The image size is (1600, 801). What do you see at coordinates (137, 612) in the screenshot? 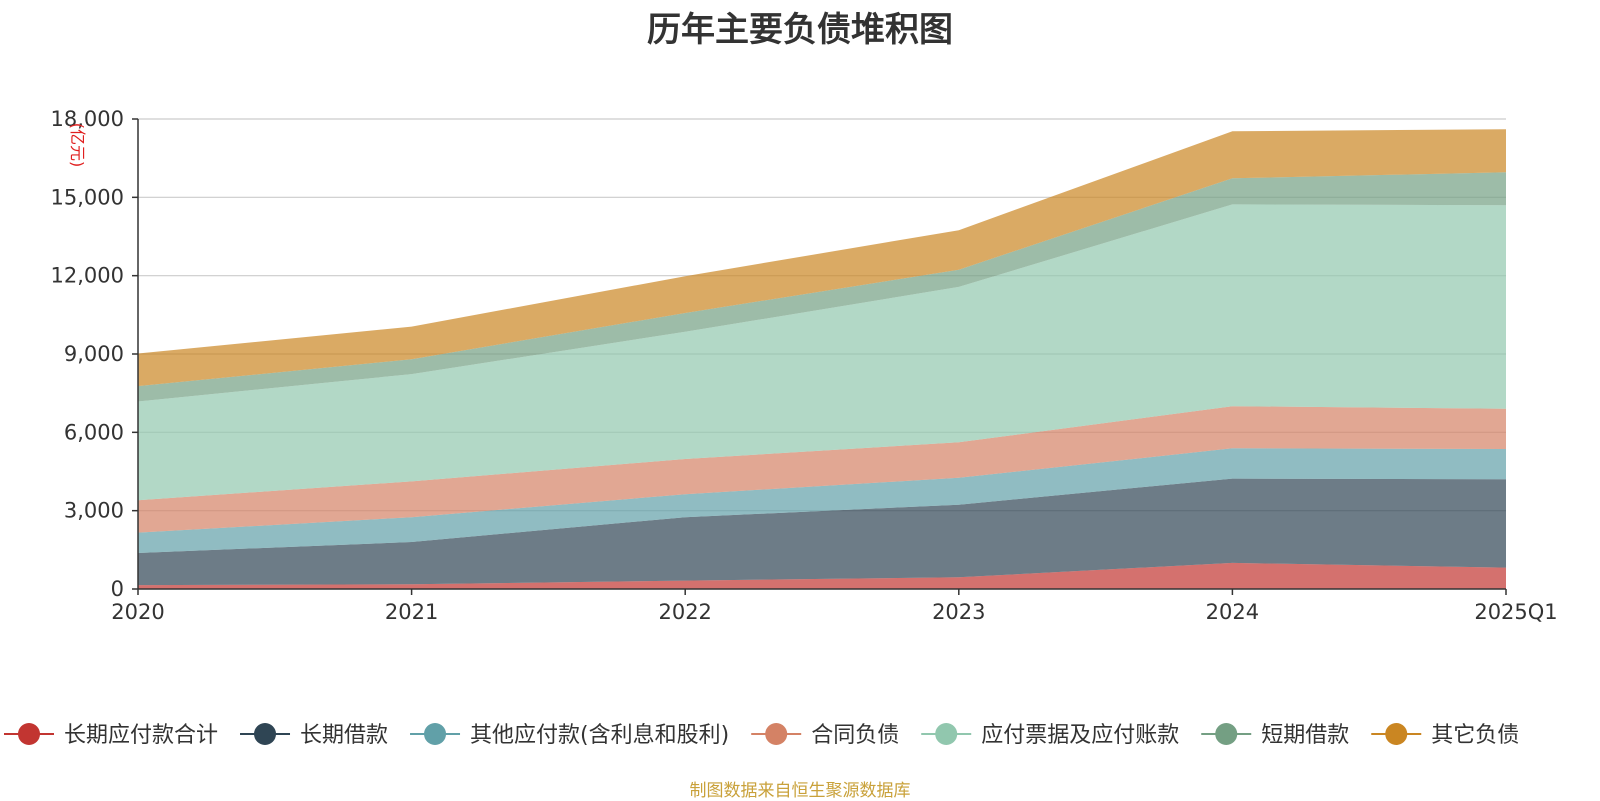
I see `x-tick-label: 2020` at bounding box center [137, 612].